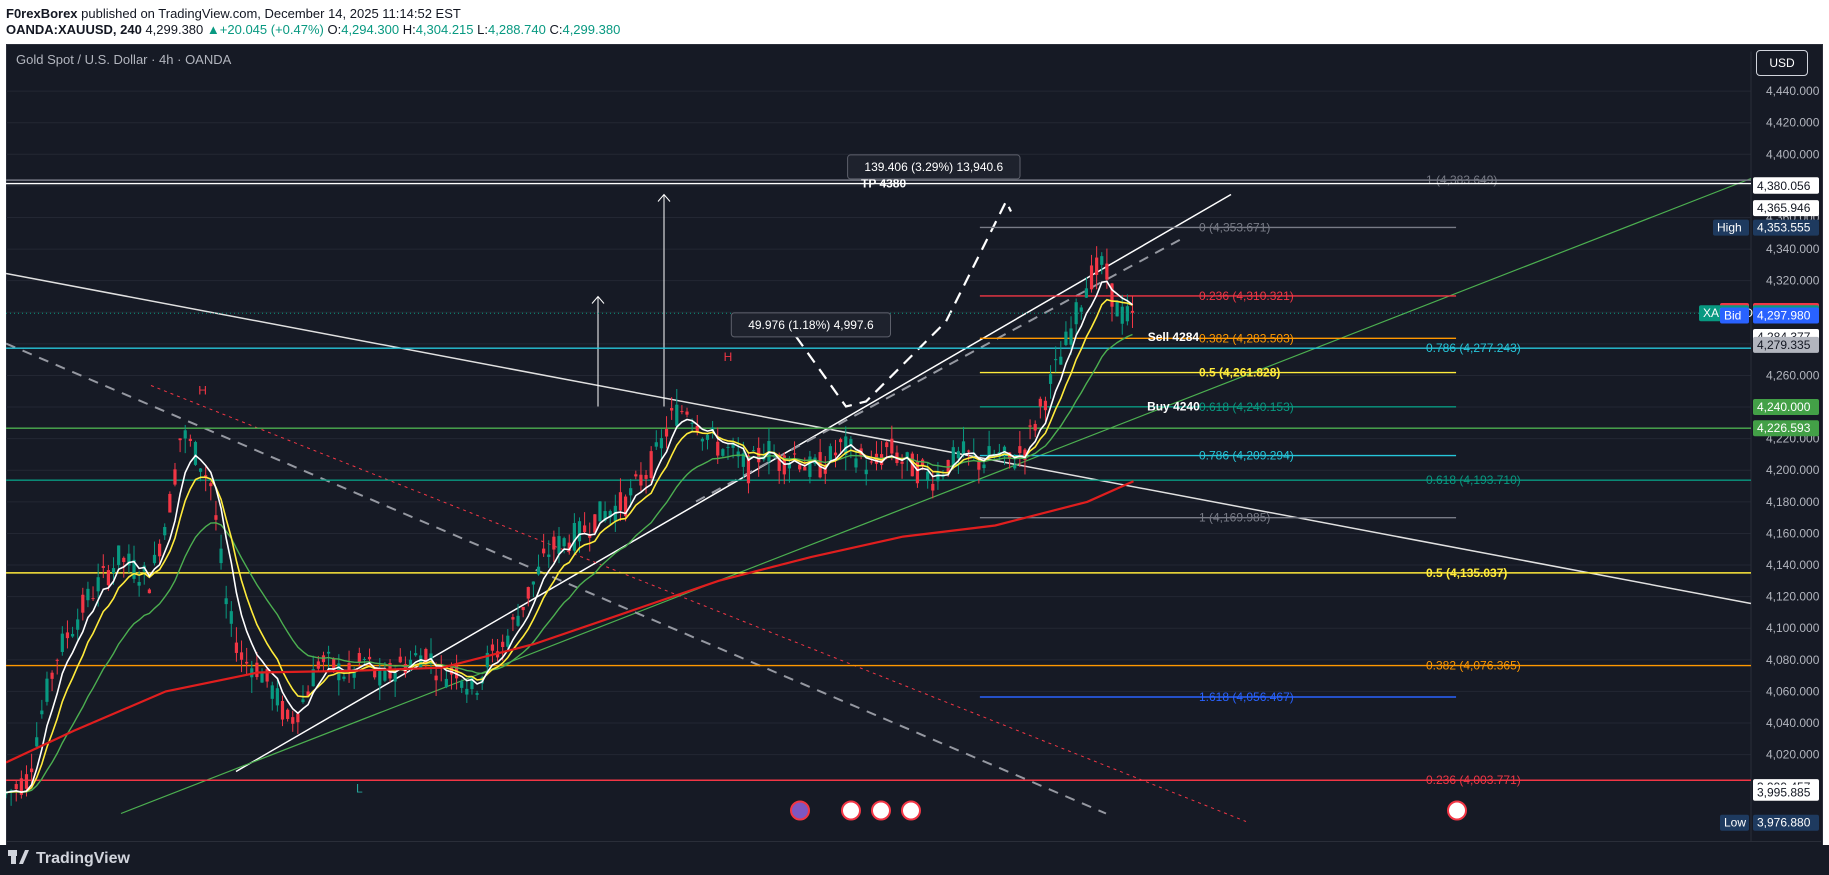 The height and width of the screenshot is (875, 1829). What do you see at coordinates (1793, 565) in the screenshot?
I see `price-tick-label: 4,140.000` at bounding box center [1793, 565].